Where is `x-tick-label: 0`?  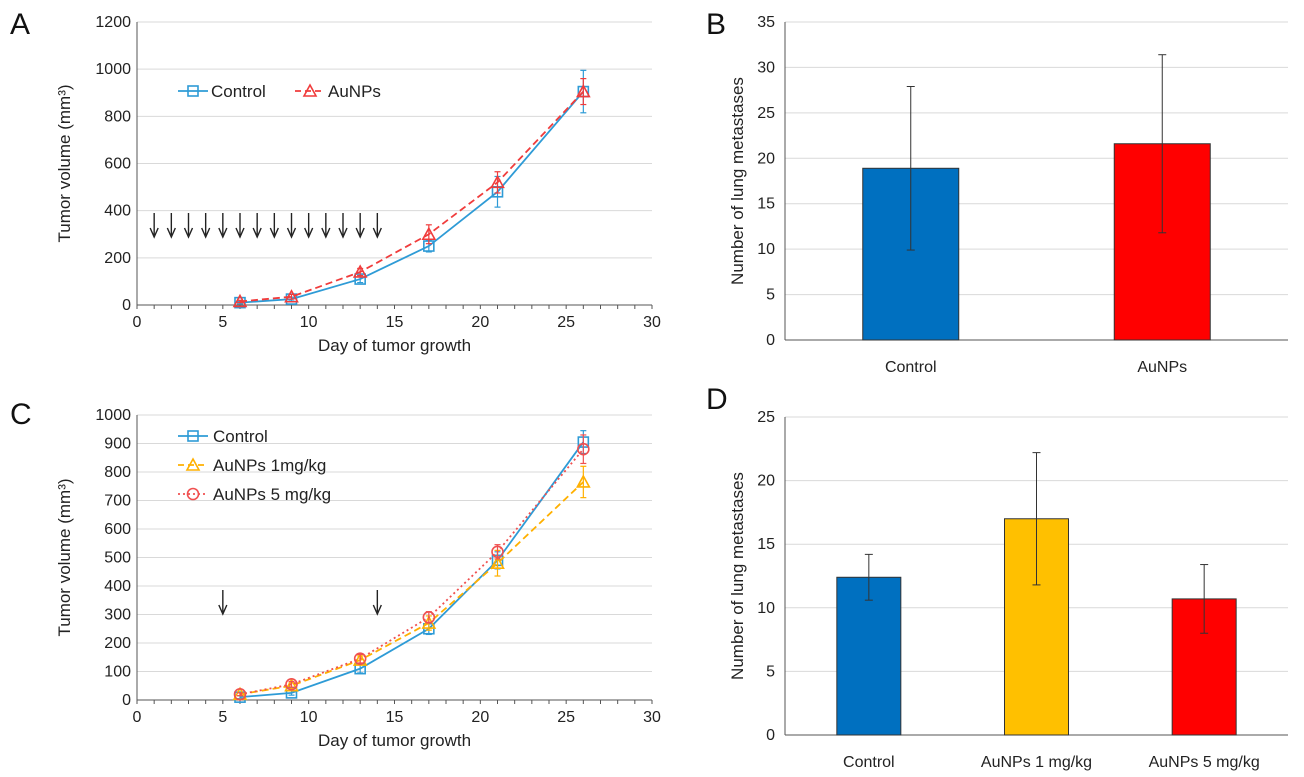 x-tick-label: 0 is located at coordinates (137, 717).